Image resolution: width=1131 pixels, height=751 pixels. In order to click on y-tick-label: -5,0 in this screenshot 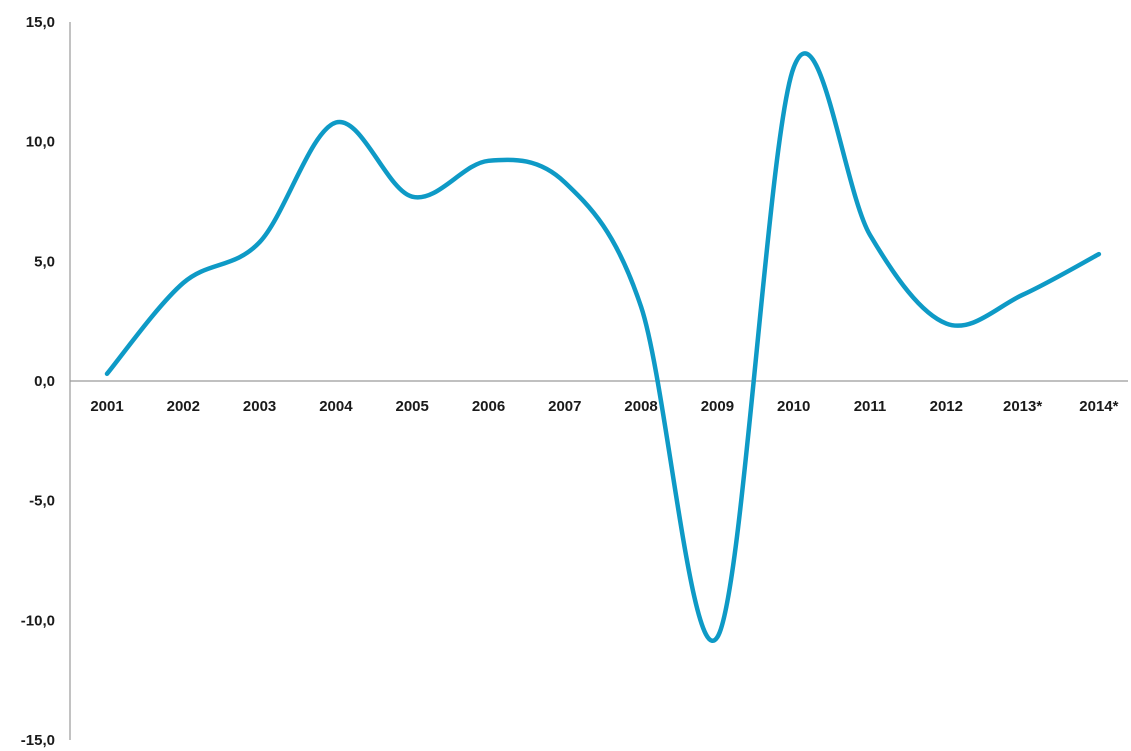, I will do `click(42, 501)`.